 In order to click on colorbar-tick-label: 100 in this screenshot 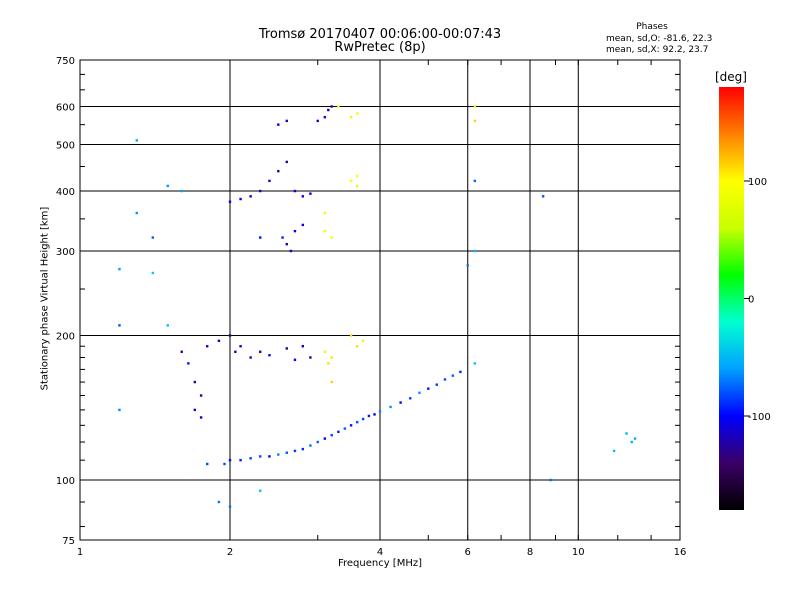, I will do `click(757, 182)`.